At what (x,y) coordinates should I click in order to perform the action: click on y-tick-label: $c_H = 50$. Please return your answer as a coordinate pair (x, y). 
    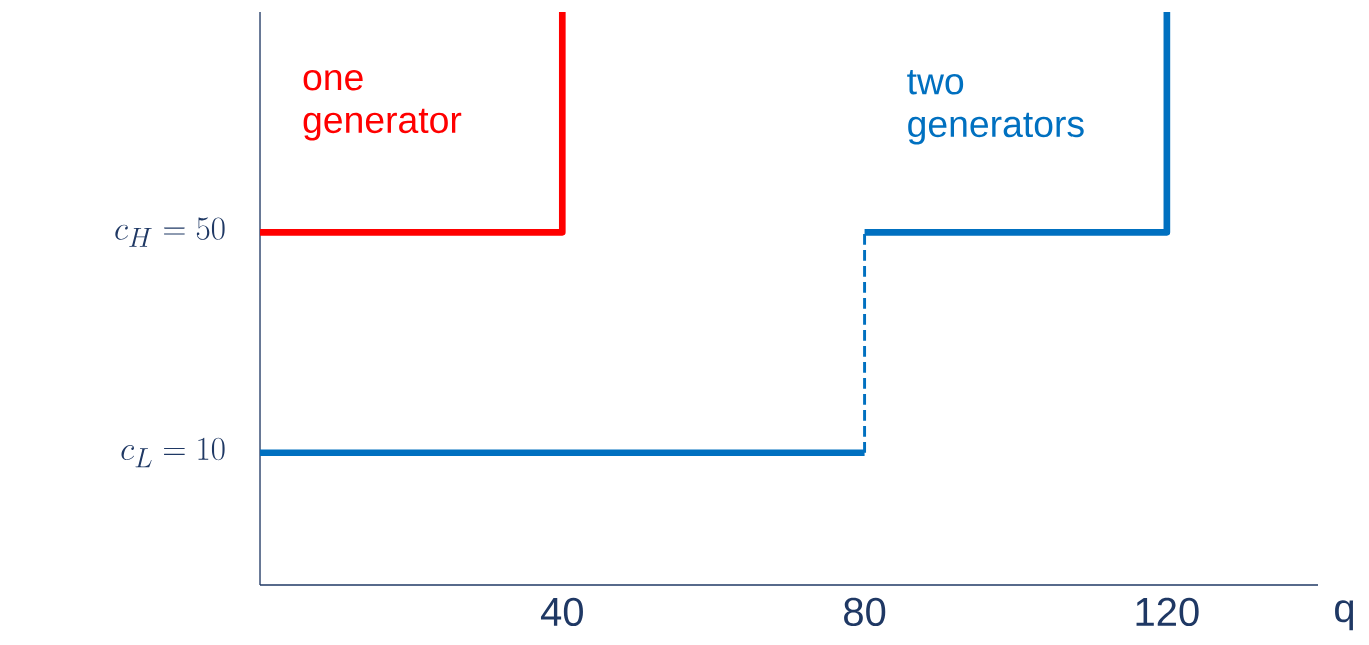
    Looking at the image, I should click on (170, 232).